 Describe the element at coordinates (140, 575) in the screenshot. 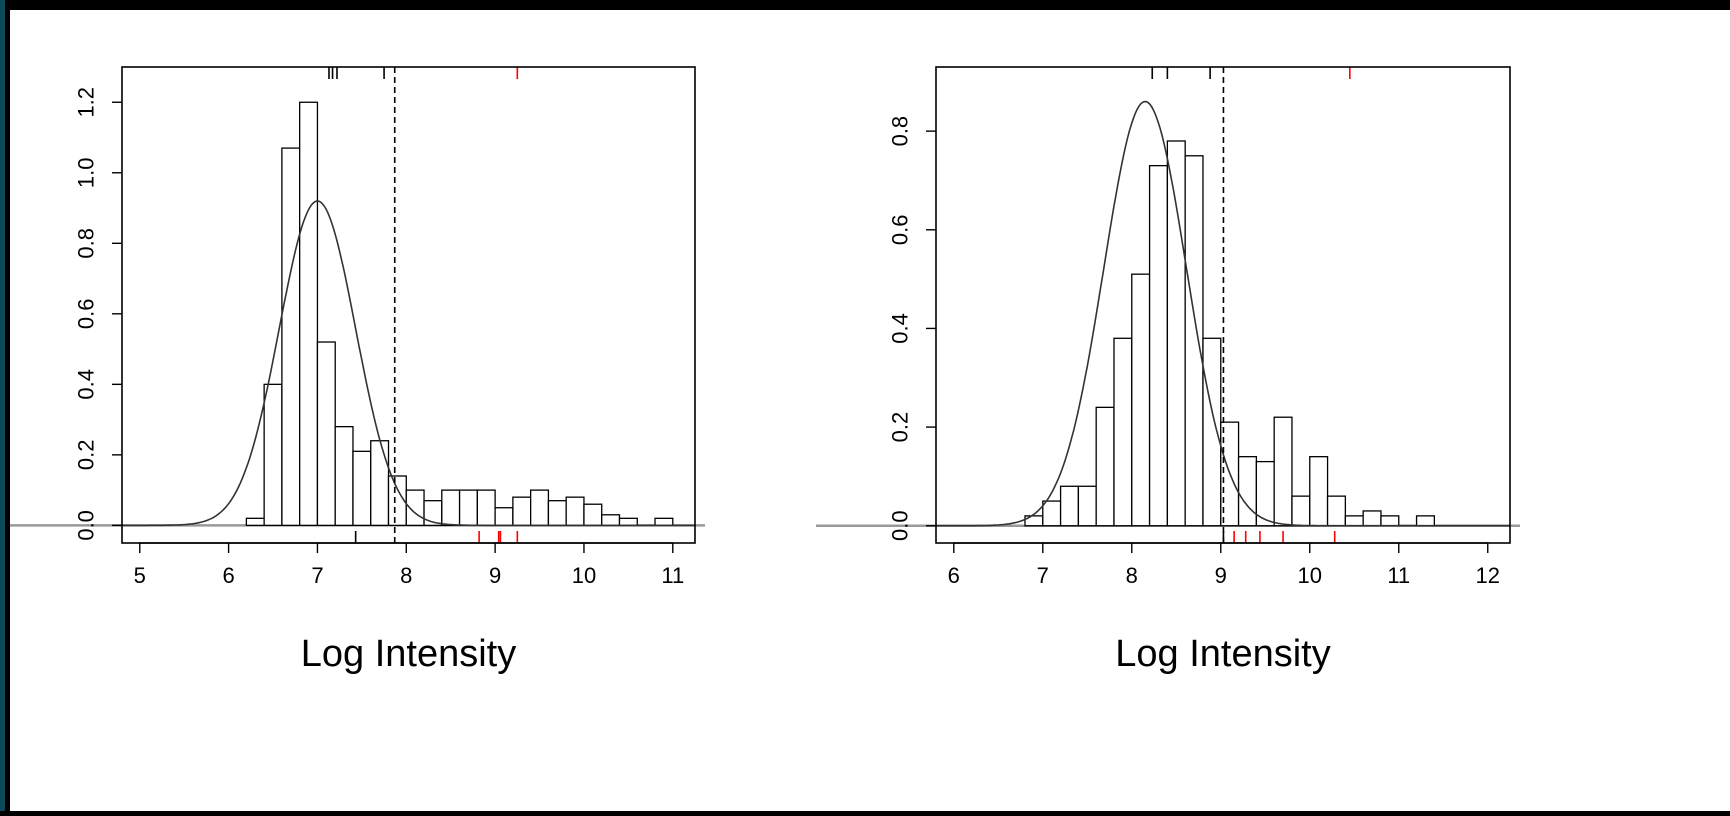

I see `x-tick-label: 5` at that location.